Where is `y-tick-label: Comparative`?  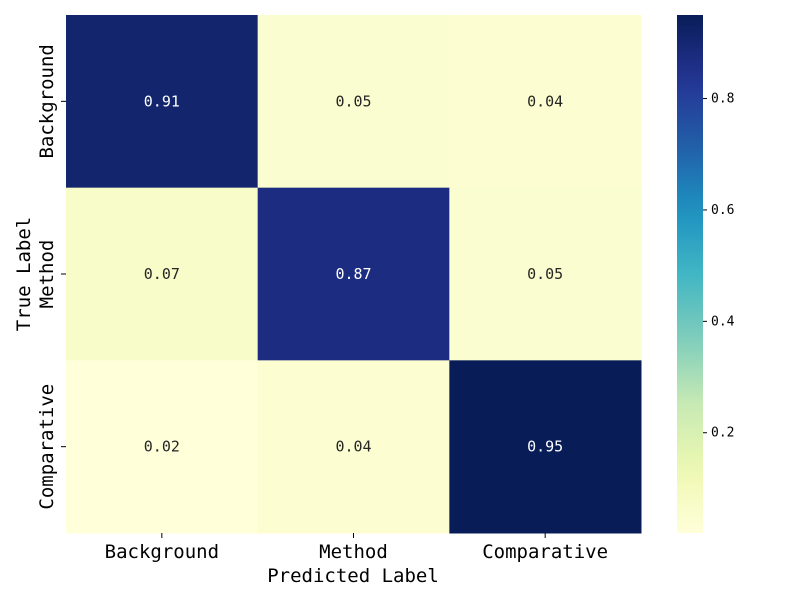
y-tick-label: Comparative is located at coordinates (47, 447).